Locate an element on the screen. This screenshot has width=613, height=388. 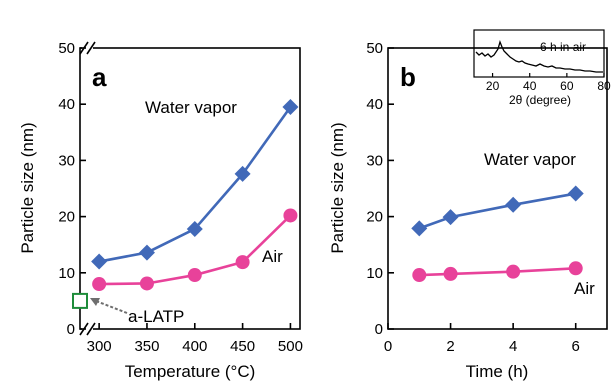
panel-a-ytick-label: 10 is located at coordinates (66, 273).